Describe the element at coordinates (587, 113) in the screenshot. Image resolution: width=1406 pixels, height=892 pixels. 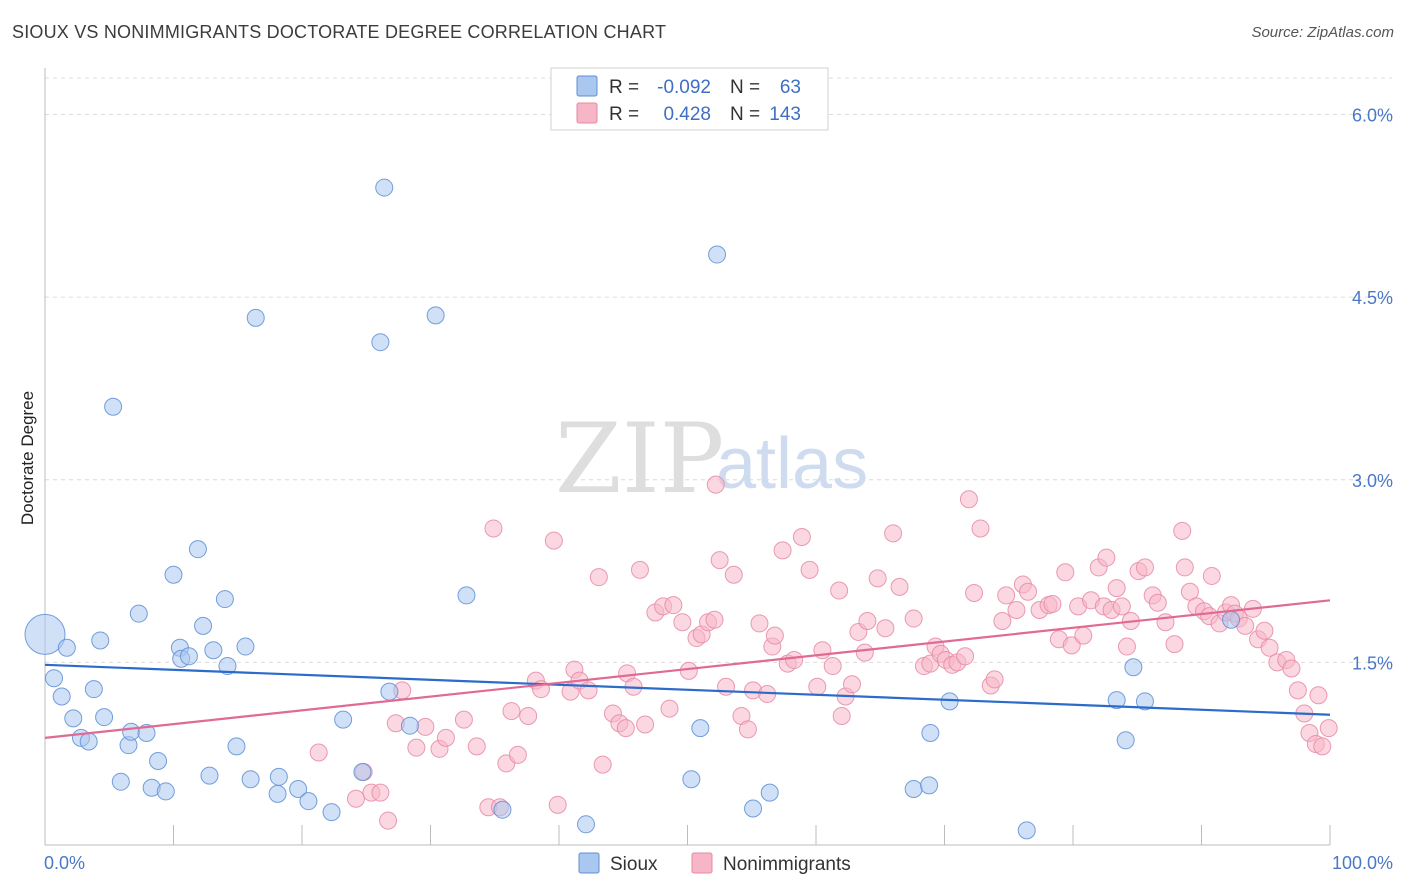
I see `legend-swatch-nonimmigrants` at that location.